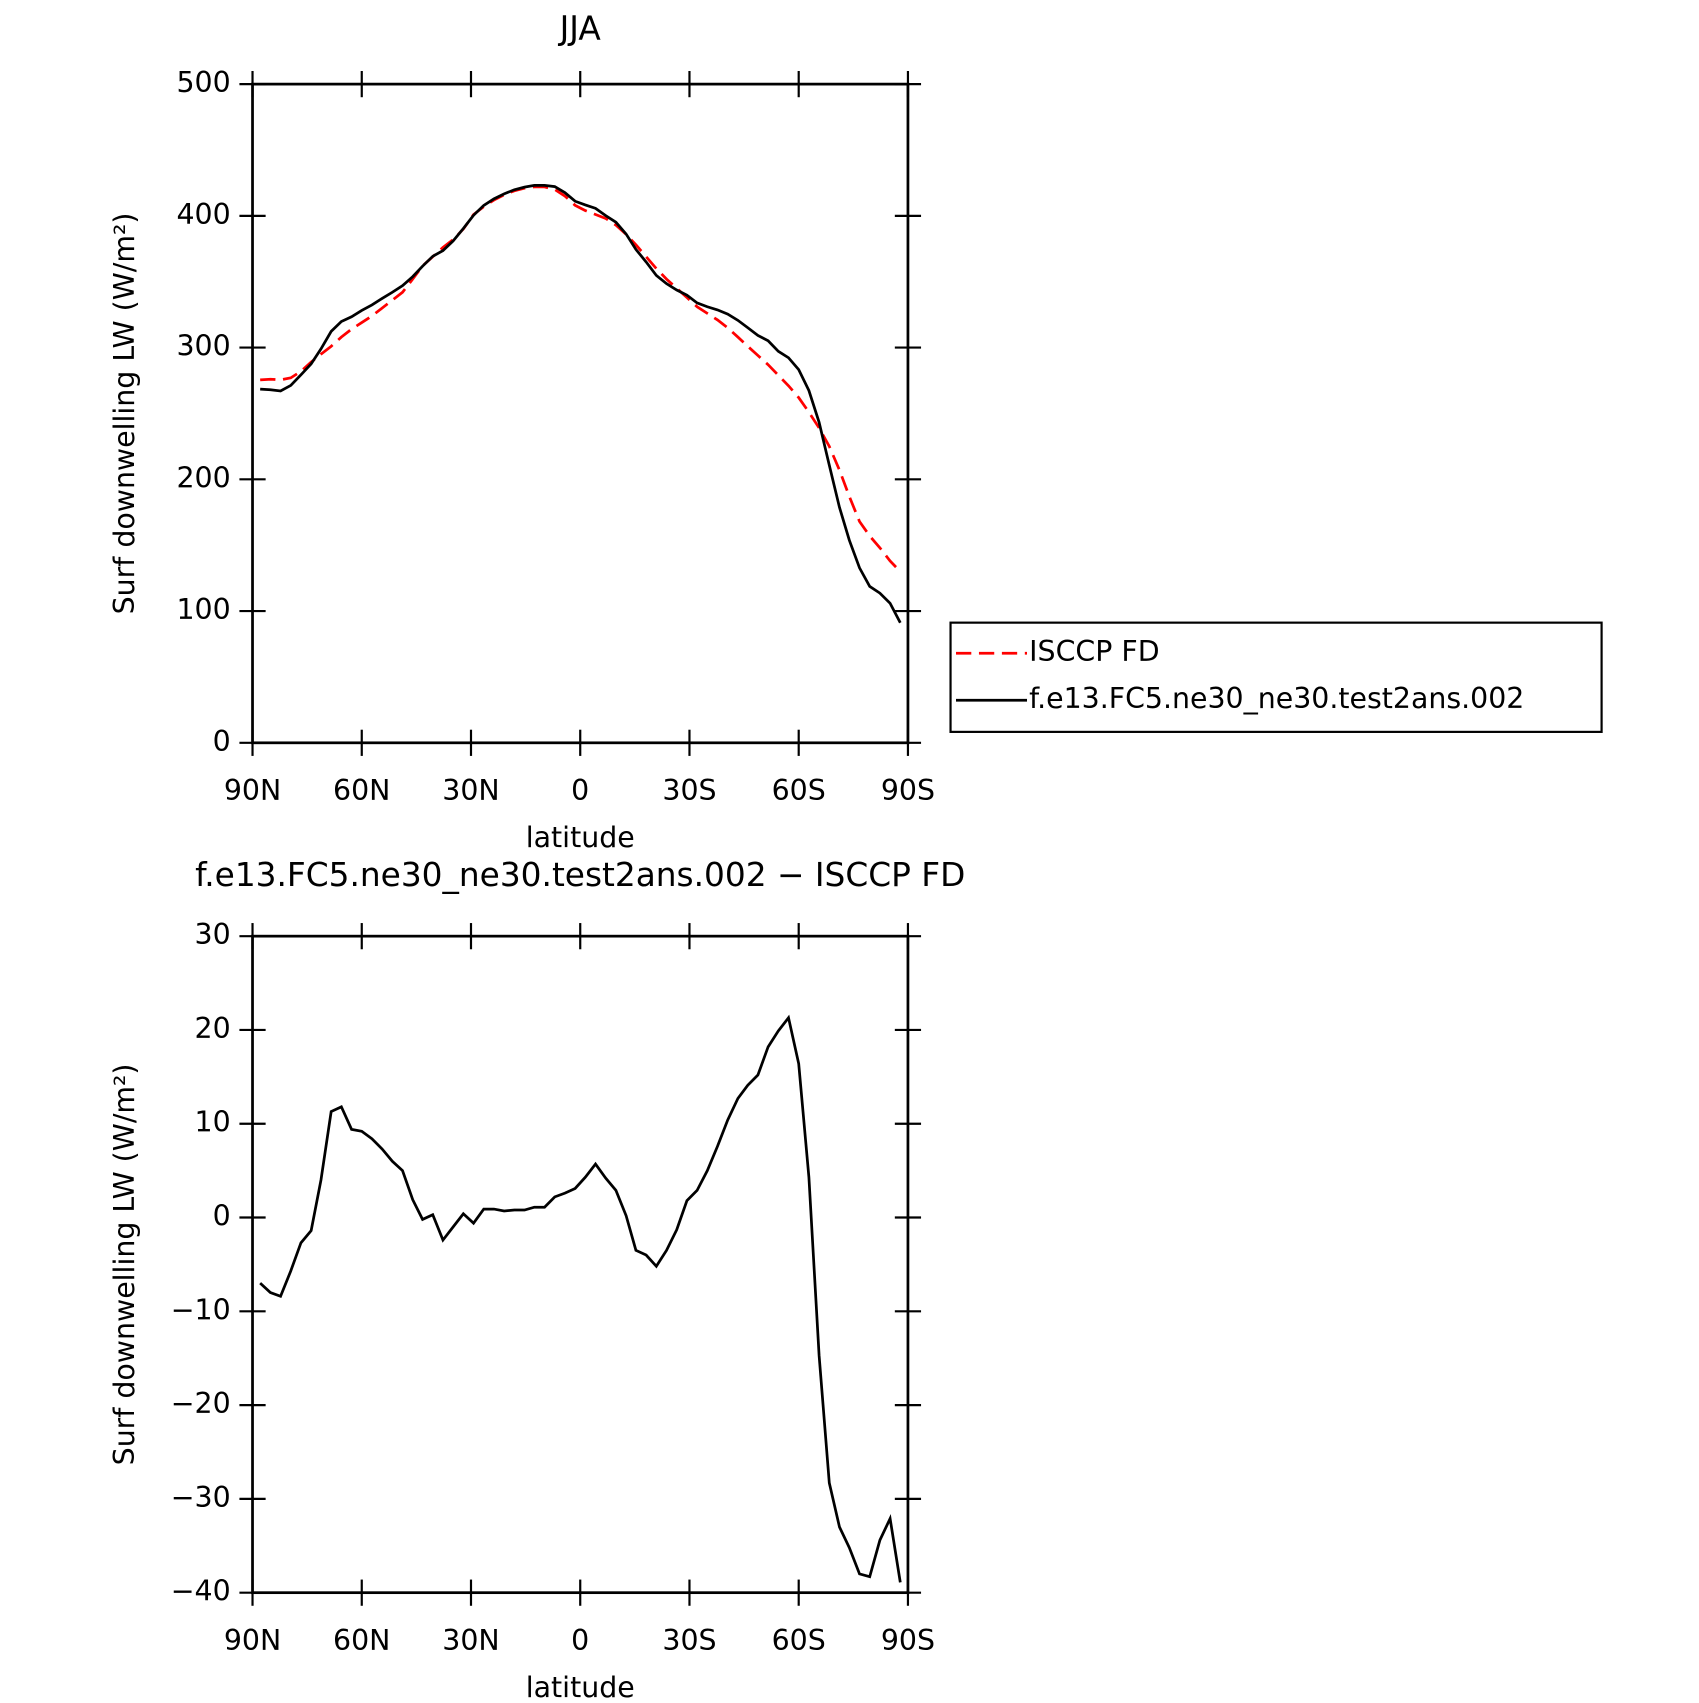  What do you see at coordinates (203, 609) in the screenshot?
I see `y-tick-label: 100` at bounding box center [203, 609].